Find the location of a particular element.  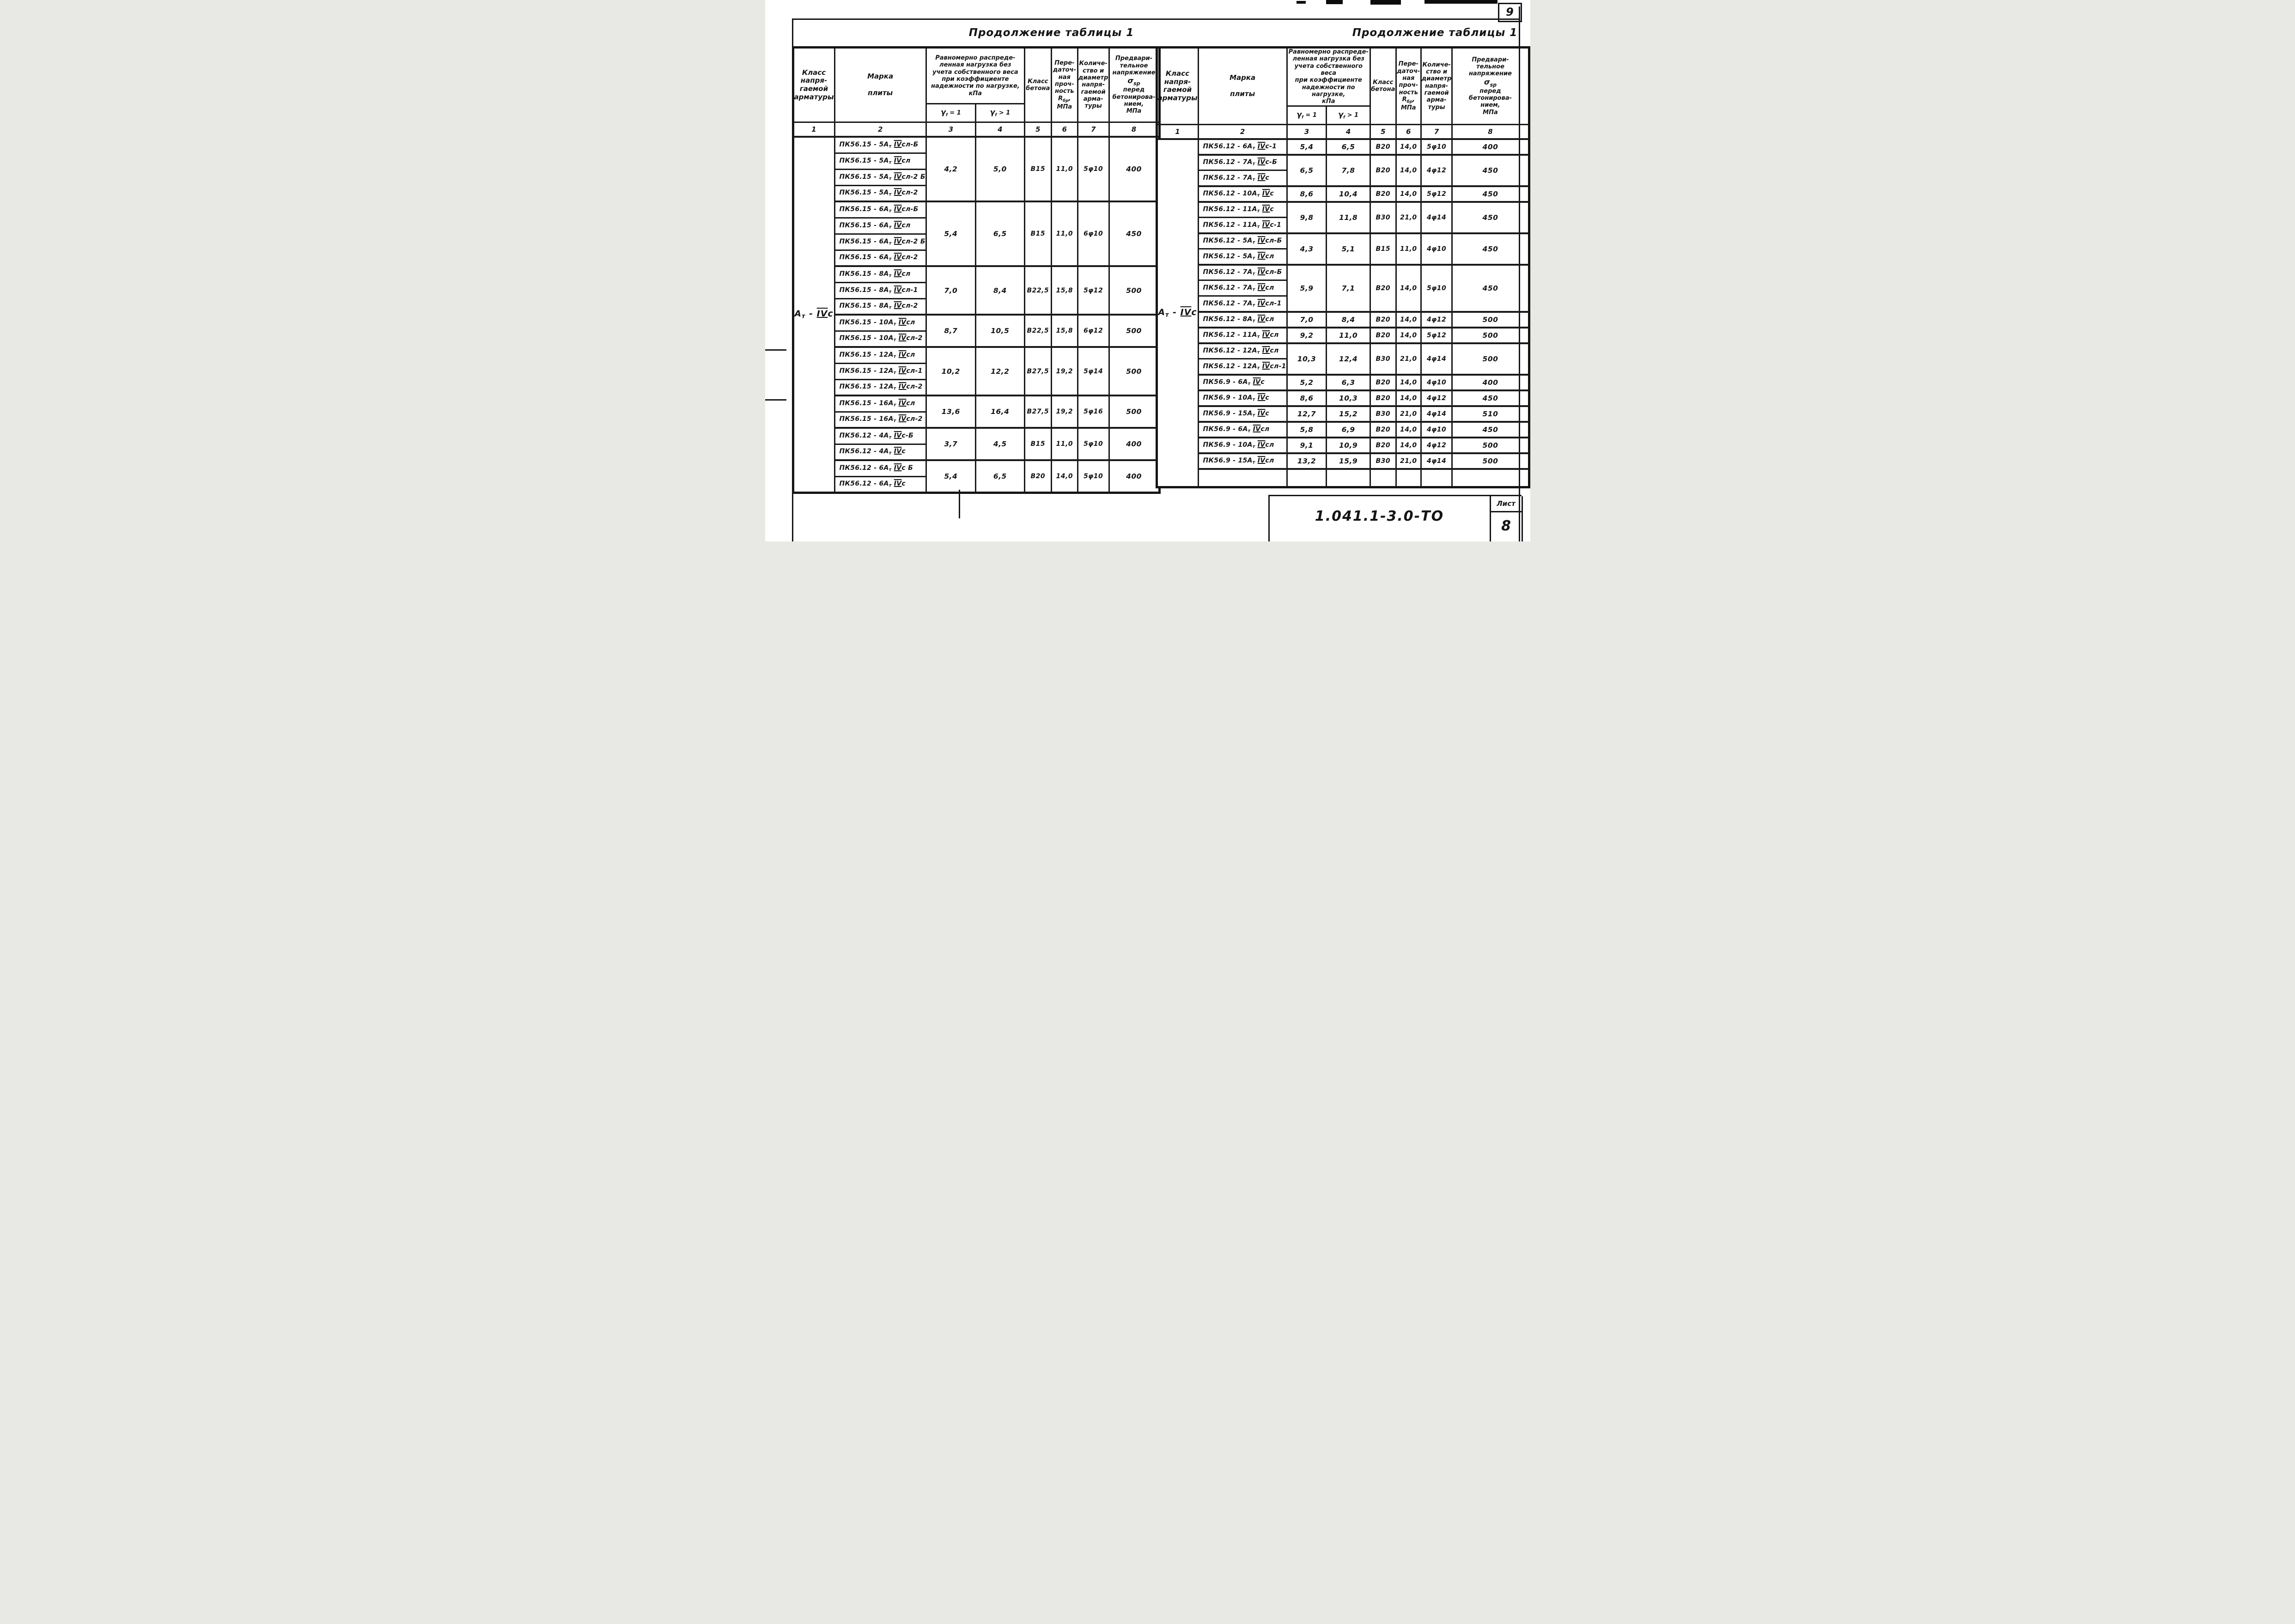

load-gf-cell is located at coordinates (1348, 478).